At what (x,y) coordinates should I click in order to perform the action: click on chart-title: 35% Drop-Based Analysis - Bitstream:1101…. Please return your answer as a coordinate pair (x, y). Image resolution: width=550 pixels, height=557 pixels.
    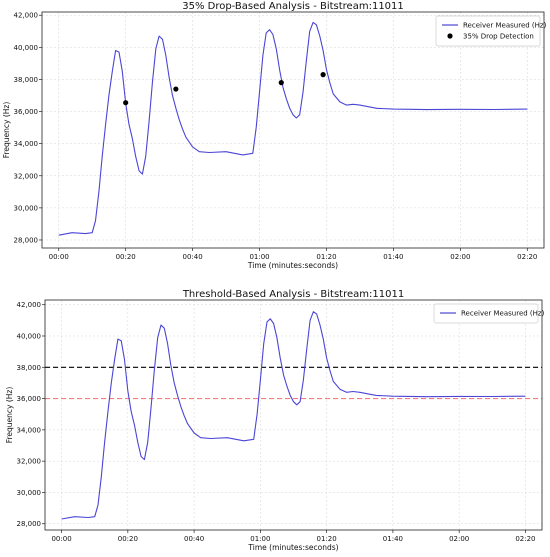
    Looking at the image, I should click on (293, 6).